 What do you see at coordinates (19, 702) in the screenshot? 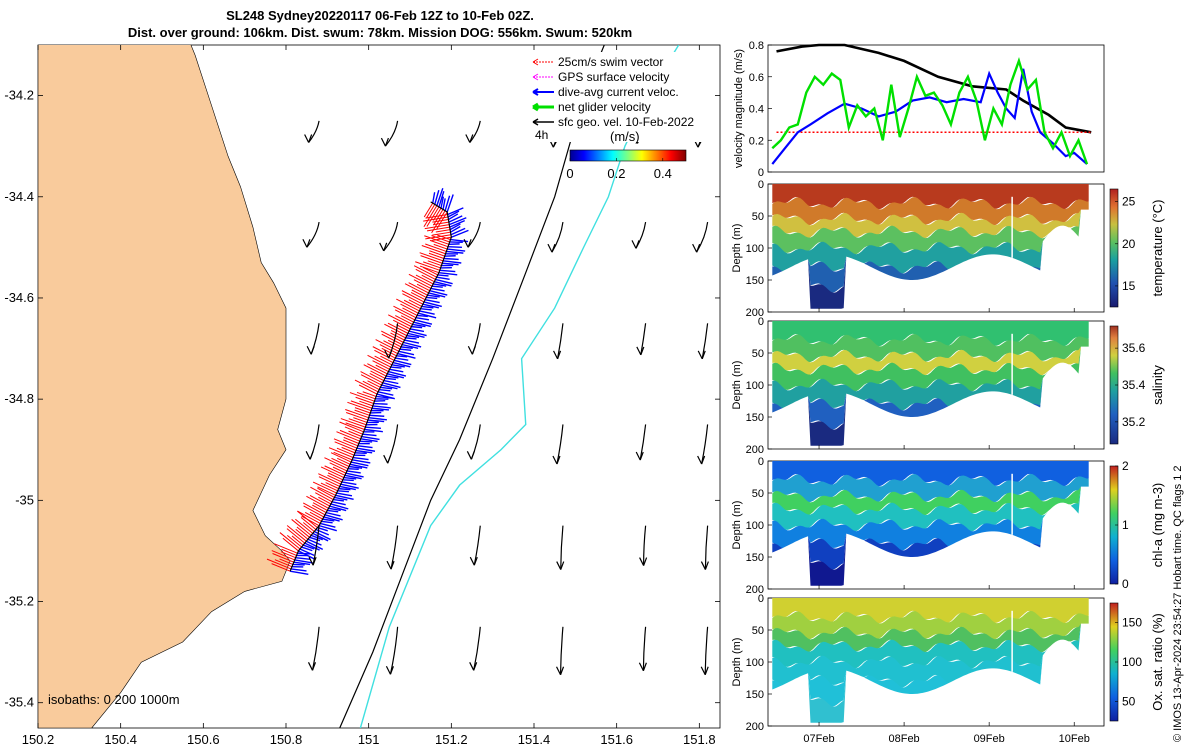
I see `map-y-tick-label: -35.4` at bounding box center [19, 702].